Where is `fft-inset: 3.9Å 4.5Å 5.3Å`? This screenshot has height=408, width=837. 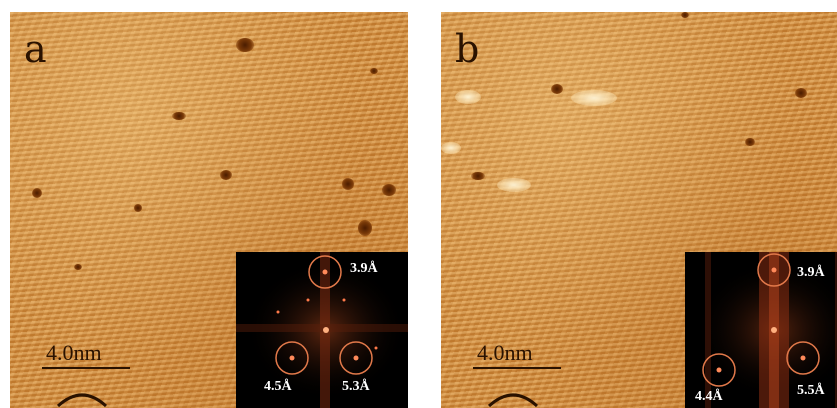 fft-inset: 3.9Å 4.5Å 5.3Å is located at coordinates (322, 330).